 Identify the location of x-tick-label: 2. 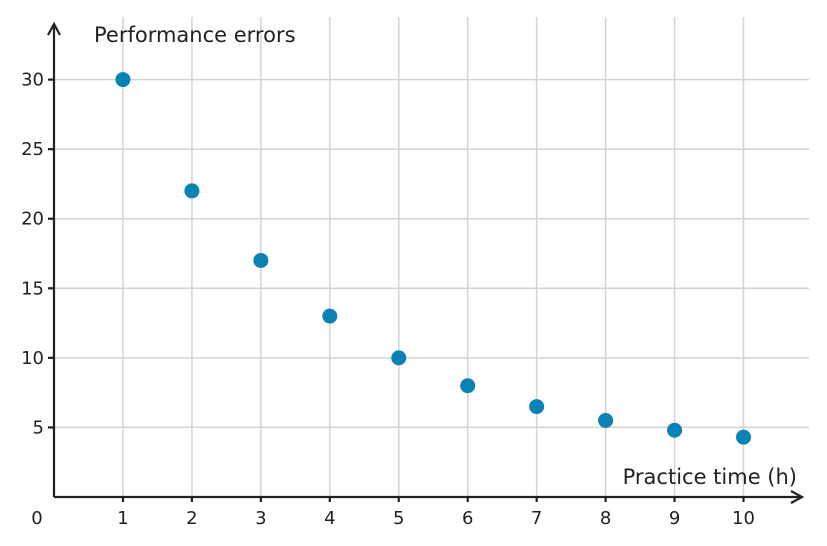
(191, 518).